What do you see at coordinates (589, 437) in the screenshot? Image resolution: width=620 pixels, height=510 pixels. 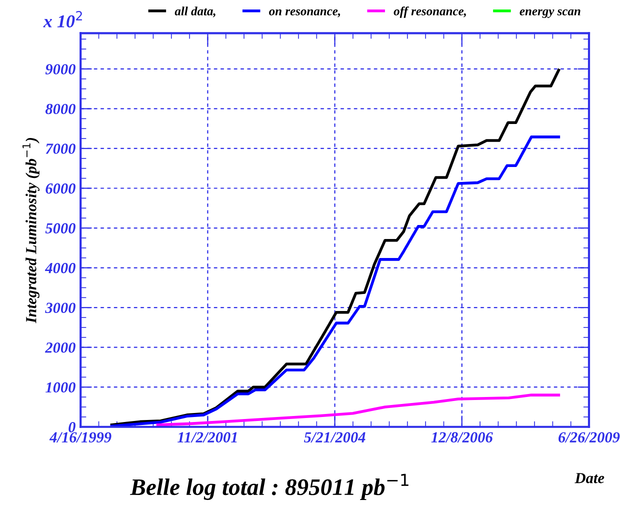 I see `x-tick-label: 6/26/2009` at bounding box center [589, 437].